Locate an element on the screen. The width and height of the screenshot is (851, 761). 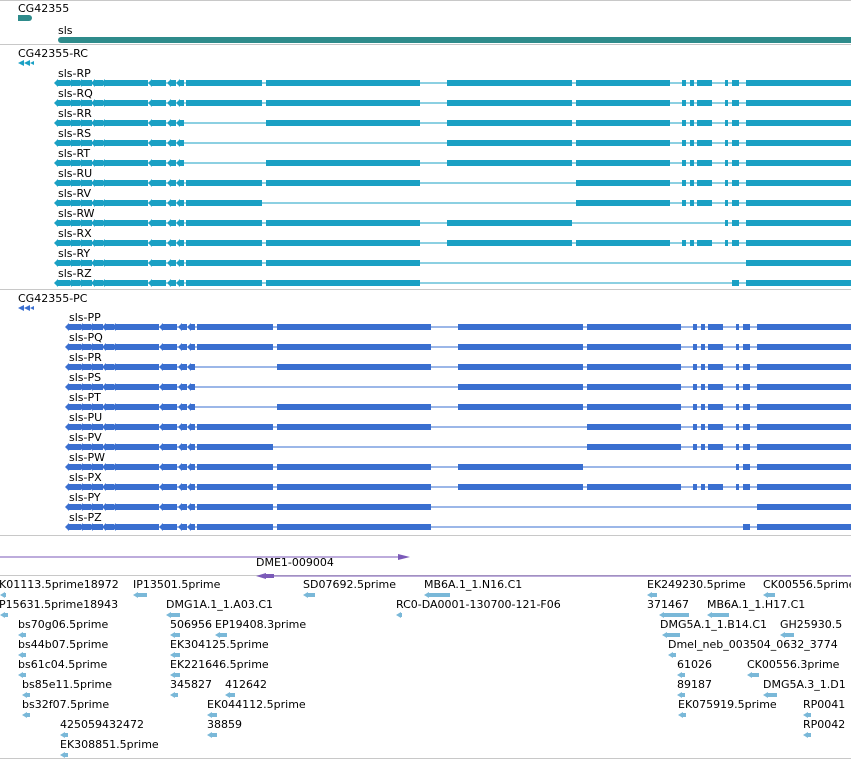
purple-feature-bottom is located at coordinates (553, 574).